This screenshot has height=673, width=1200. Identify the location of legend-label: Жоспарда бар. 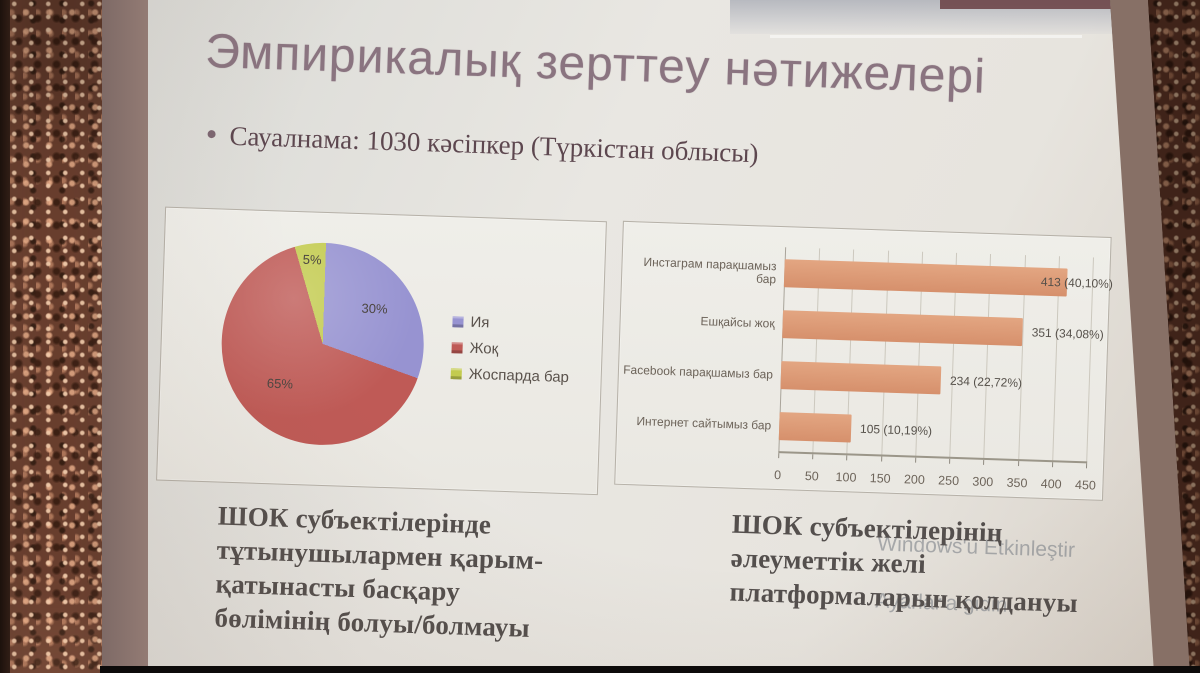
(519, 376).